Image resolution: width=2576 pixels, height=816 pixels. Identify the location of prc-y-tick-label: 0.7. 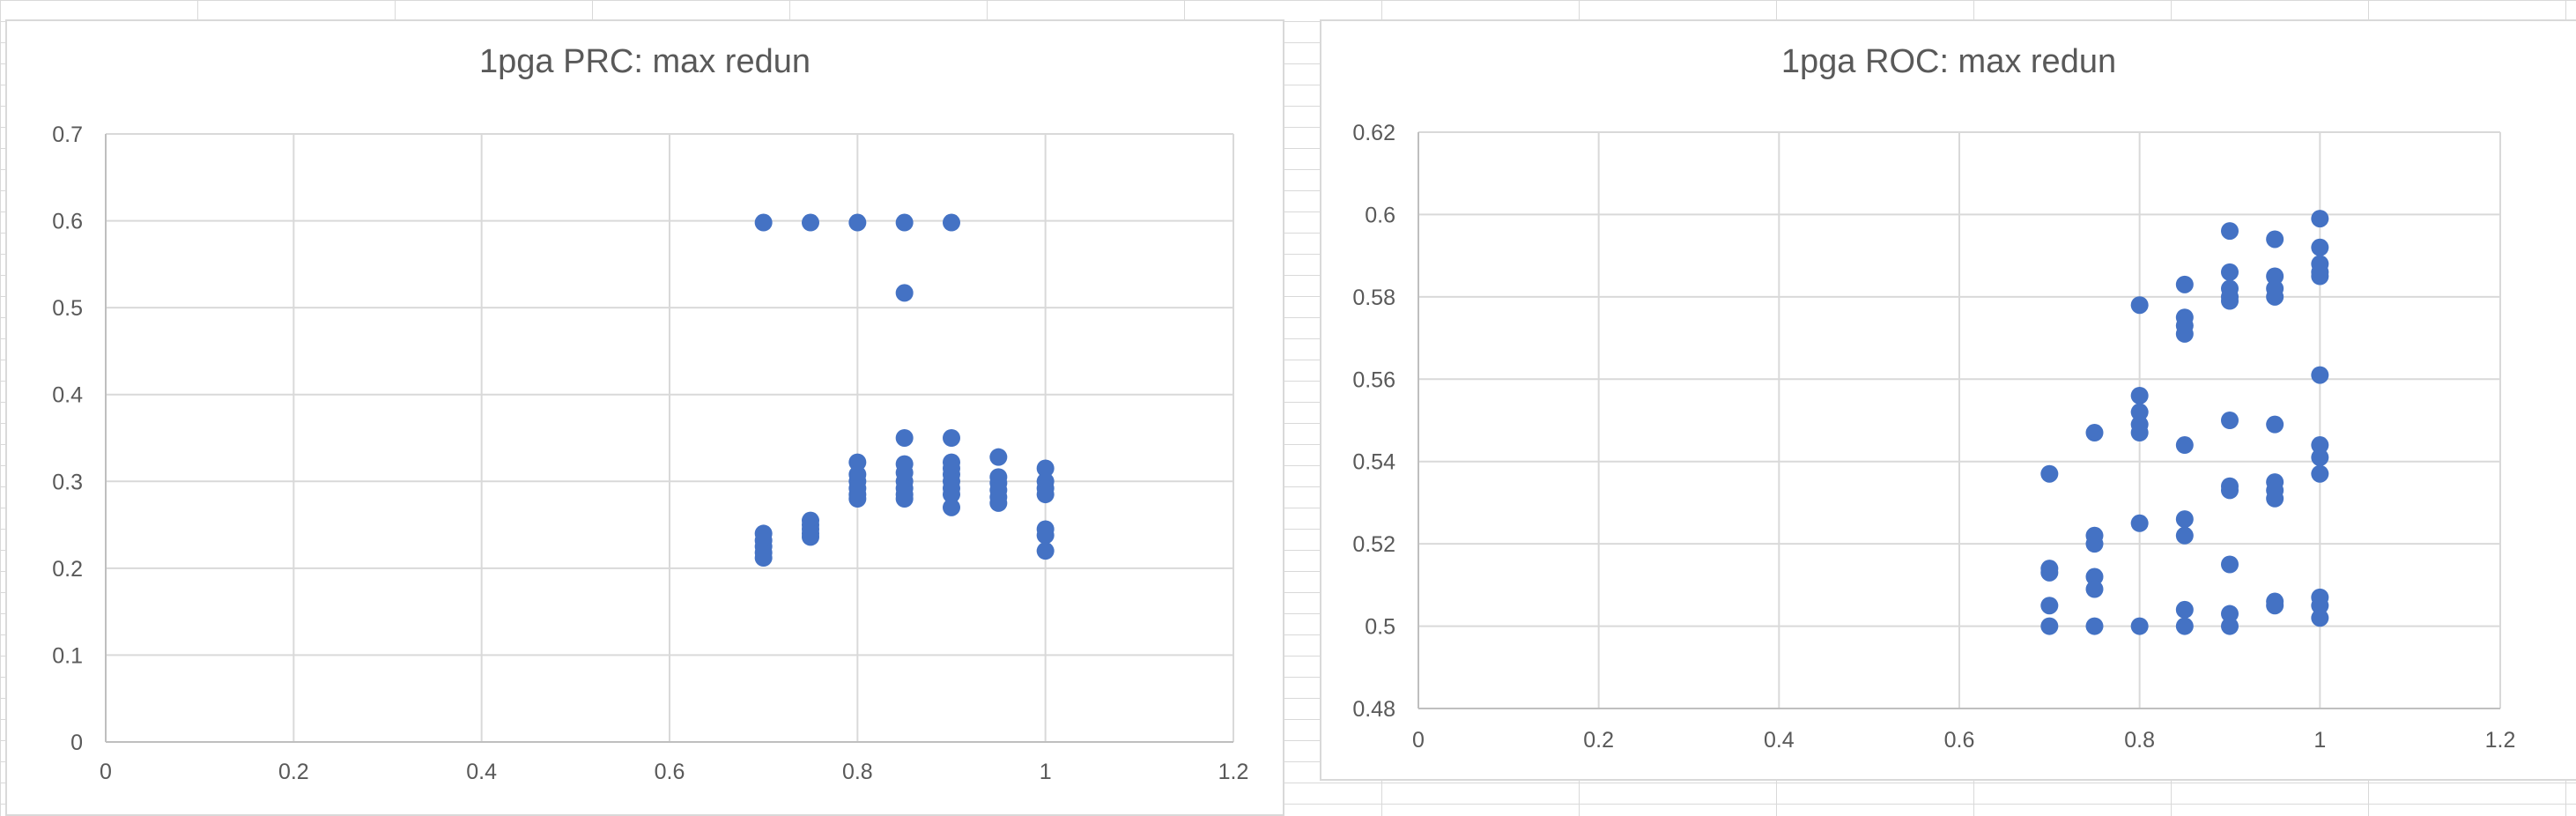
(67, 134).